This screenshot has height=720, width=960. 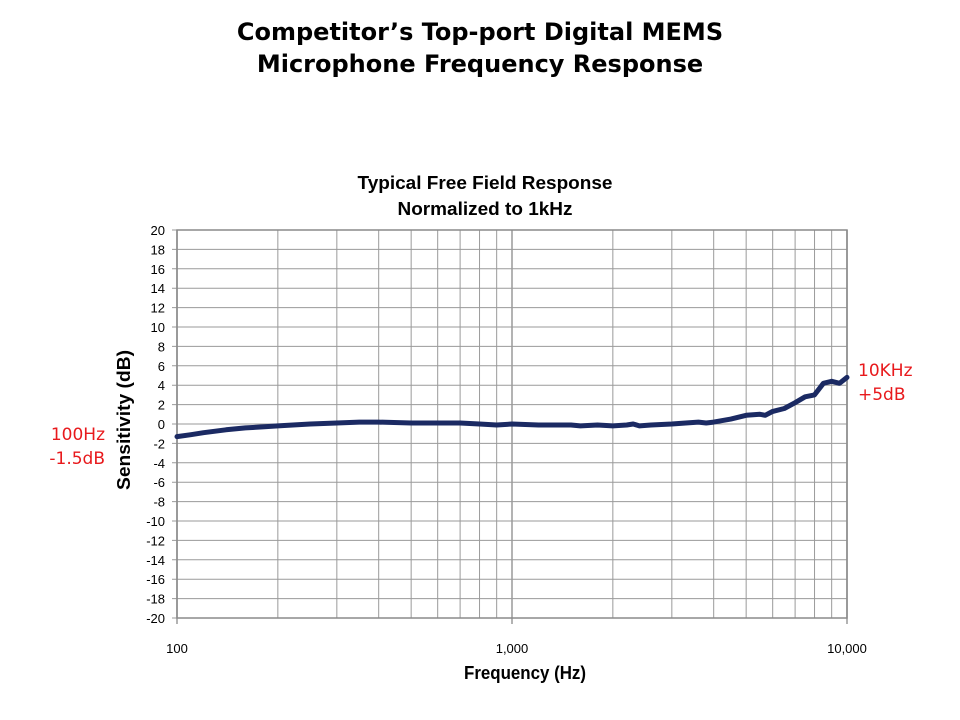 What do you see at coordinates (159, 482) in the screenshot?
I see `y-tick-label: -6` at bounding box center [159, 482].